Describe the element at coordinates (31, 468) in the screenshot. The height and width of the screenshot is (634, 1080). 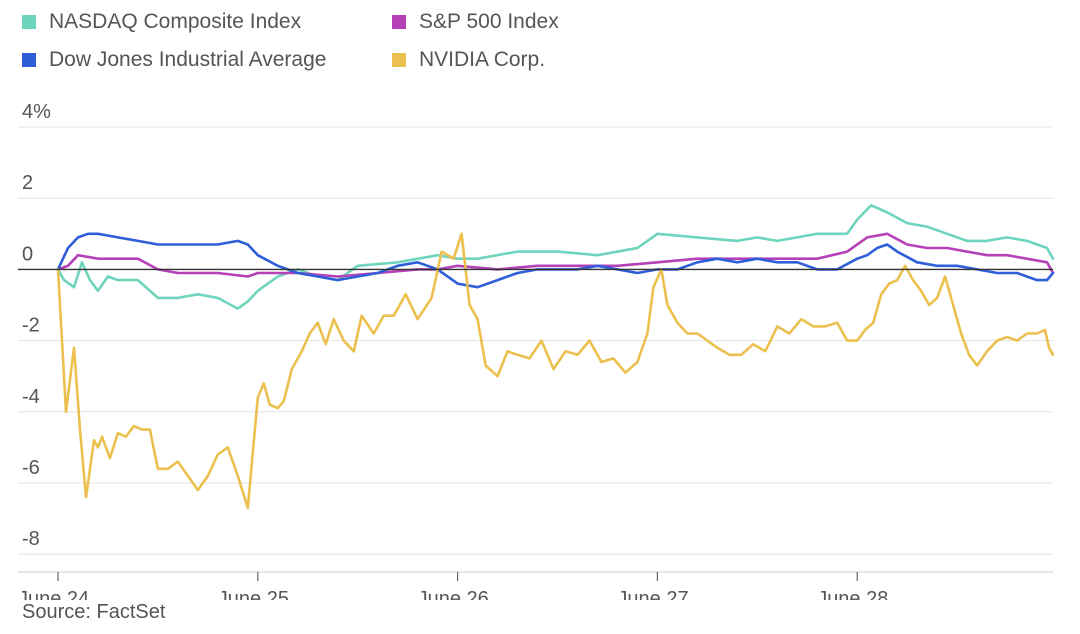
I see `y-tick-label: -6` at that location.